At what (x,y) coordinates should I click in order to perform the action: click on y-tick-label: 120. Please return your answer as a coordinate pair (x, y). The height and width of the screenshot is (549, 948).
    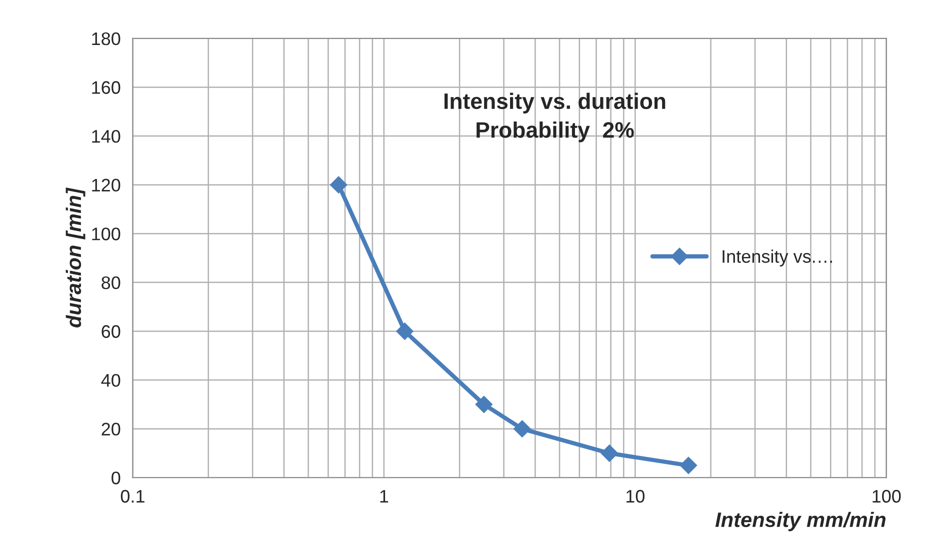
    Looking at the image, I should click on (106, 185).